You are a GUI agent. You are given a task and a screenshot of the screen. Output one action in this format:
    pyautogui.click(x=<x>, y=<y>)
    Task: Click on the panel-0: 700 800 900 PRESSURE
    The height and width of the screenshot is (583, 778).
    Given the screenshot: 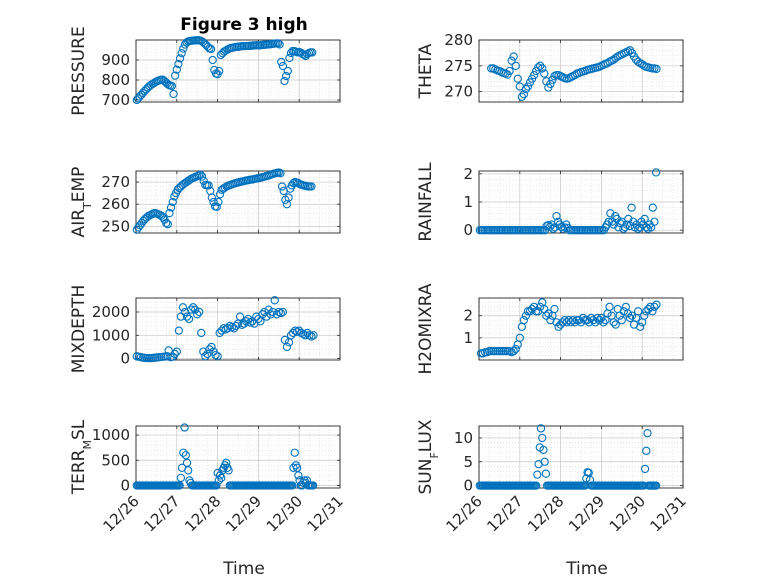 What is the action you would take?
    pyautogui.click(x=205, y=71)
    